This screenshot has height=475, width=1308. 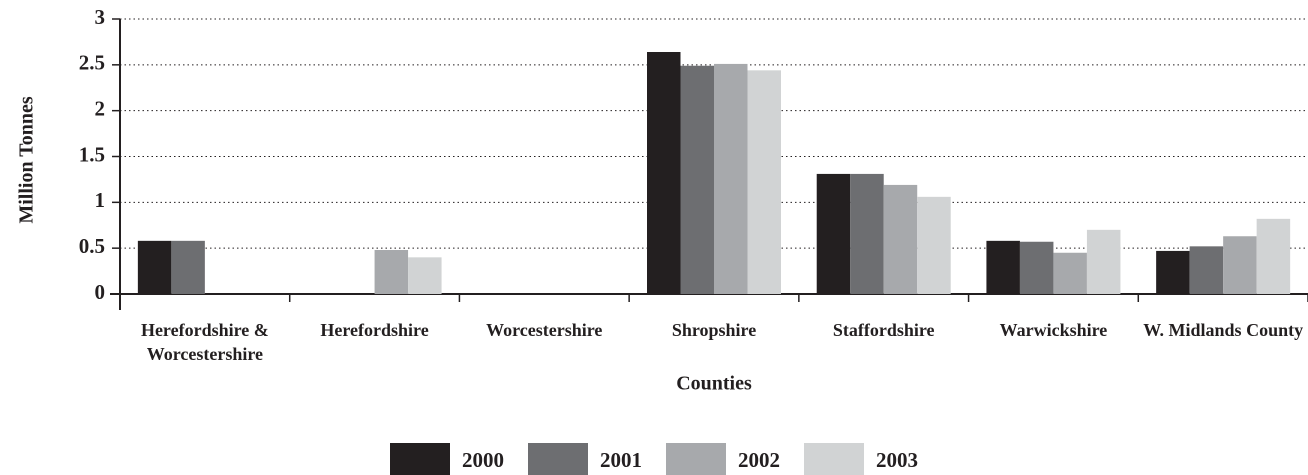 What do you see at coordinates (897, 459) in the screenshot?
I see `legend-label: 2003` at bounding box center [897, 459].